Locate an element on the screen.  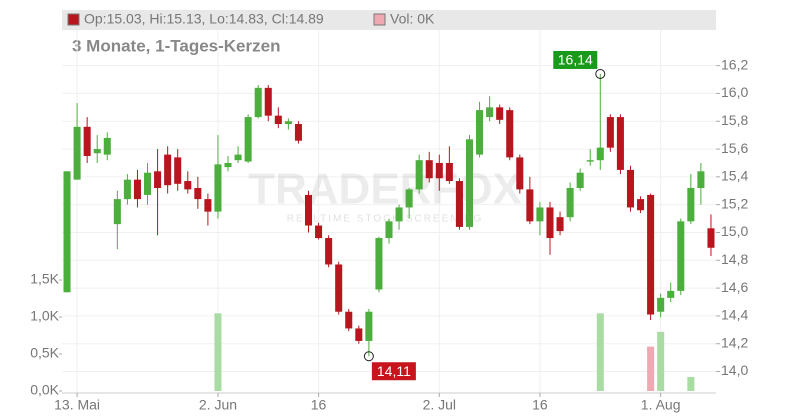
x-tick-label: 16 is located at coordinates (319, 405).